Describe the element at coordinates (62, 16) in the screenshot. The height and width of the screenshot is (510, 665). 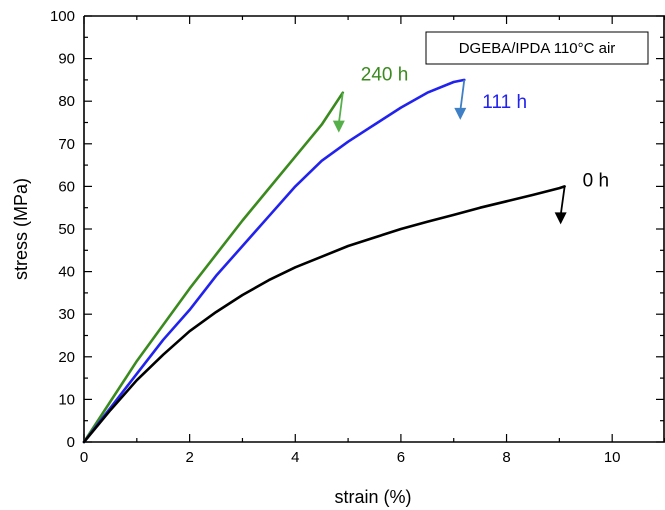
I see `y-tick-label: 100` at that location.